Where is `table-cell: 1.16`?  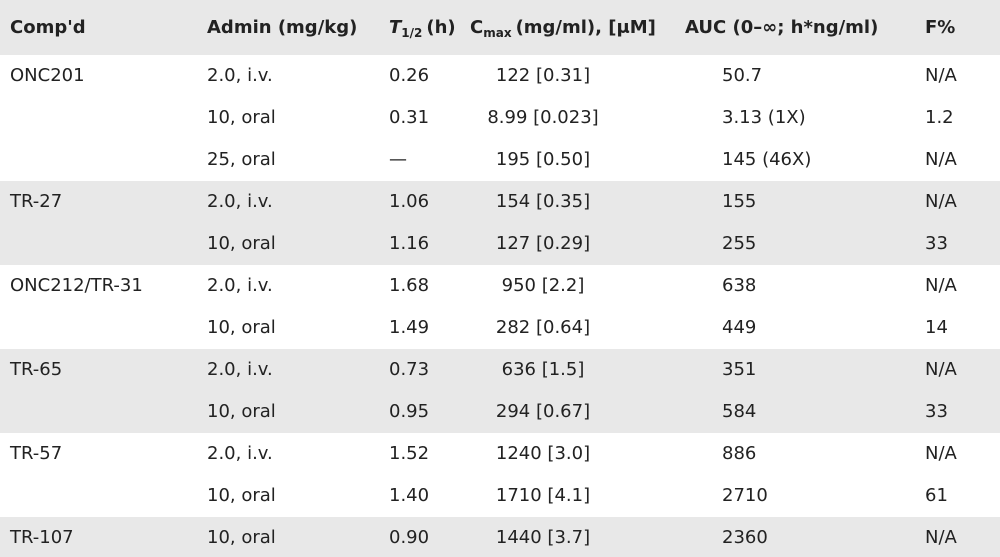
table-cell: 1.16 is located at coordinates (409, 243).